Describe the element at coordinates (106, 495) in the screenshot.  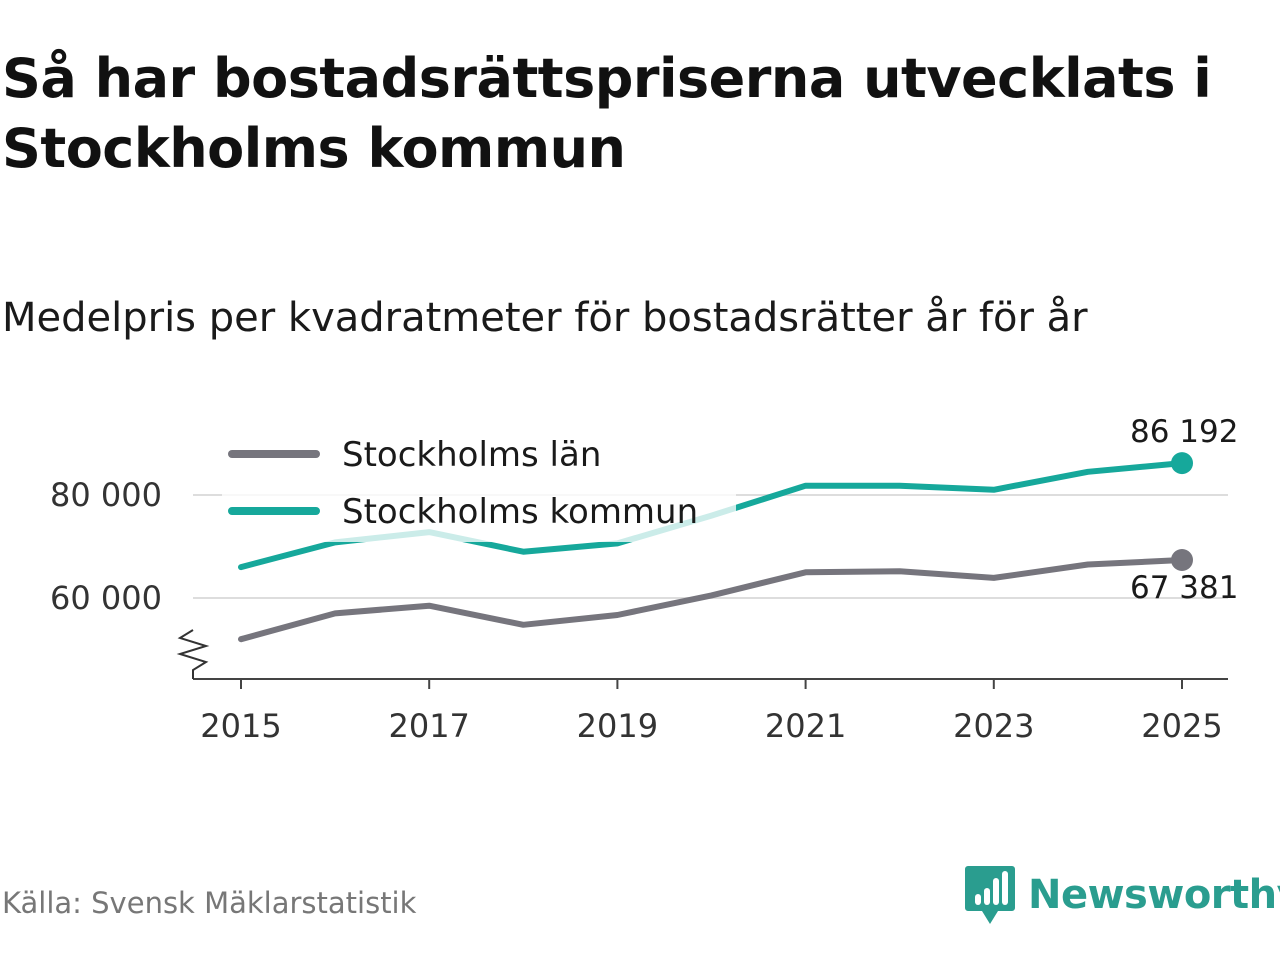
I see `y-tick-label: 80 000` at that location.